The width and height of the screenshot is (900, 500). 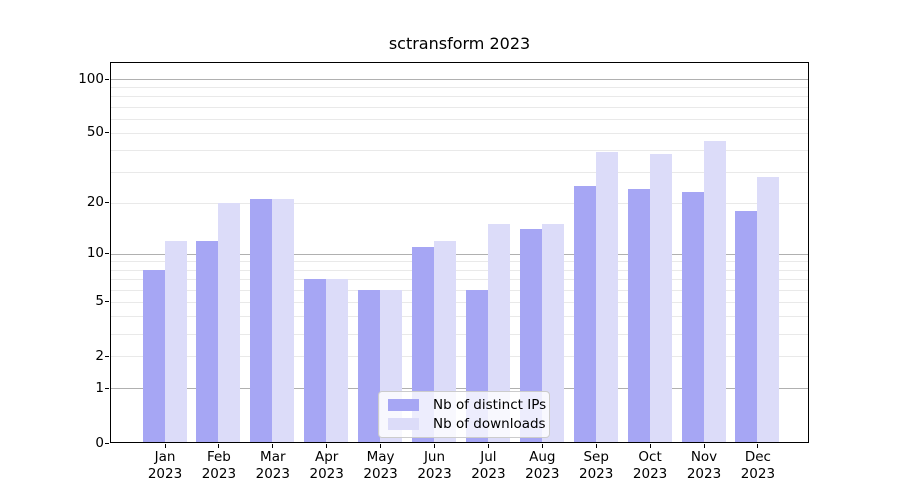 What do you see at coordinates (337, 361) in the screenshot?
I see `bar-downloads-apr` at bounding box center [337, 361].